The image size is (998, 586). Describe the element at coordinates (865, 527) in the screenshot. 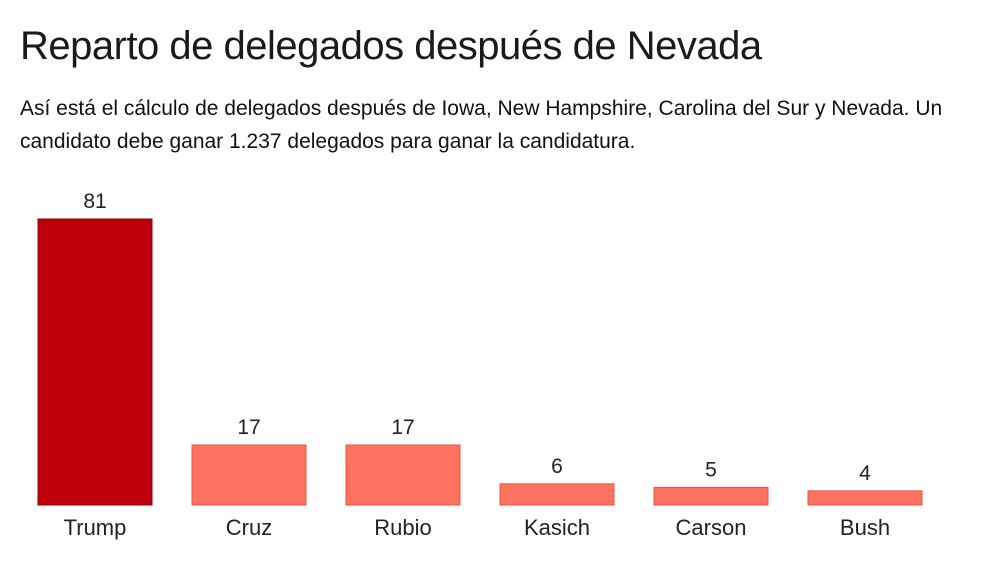

I see `category-label-bush: Bush` at that location.